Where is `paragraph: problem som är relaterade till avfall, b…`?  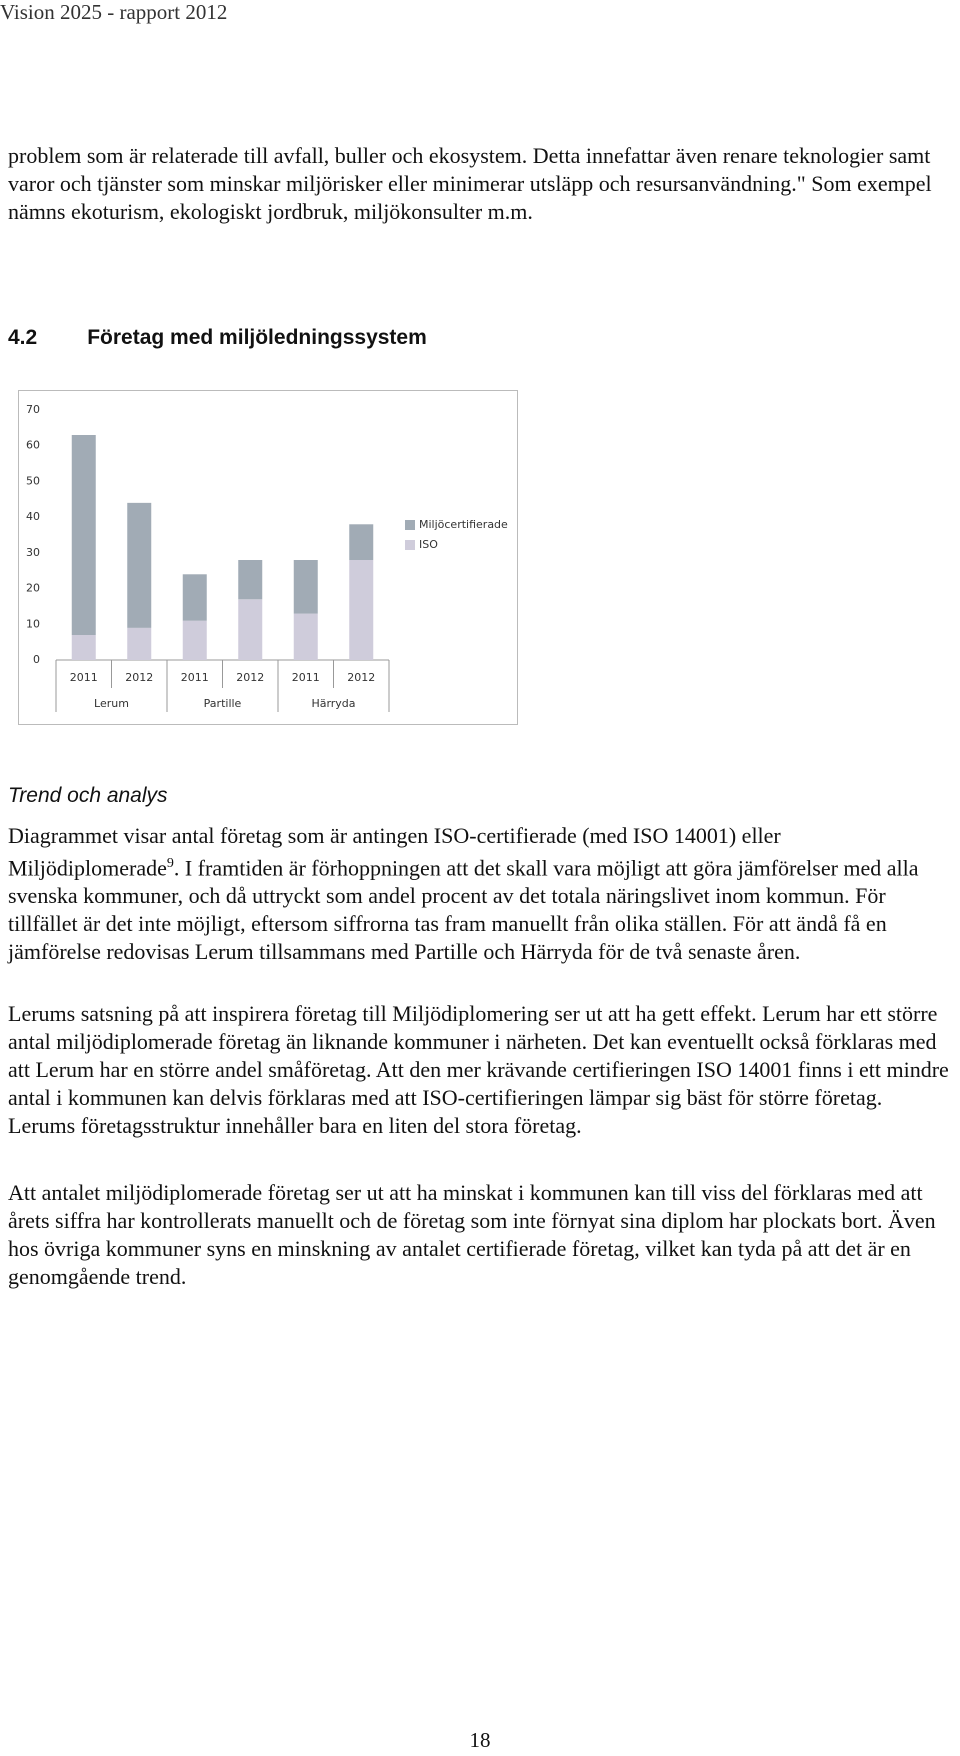 paragraph: problem som är relaterade till avfall, b… is located at coordinates (470, 183).